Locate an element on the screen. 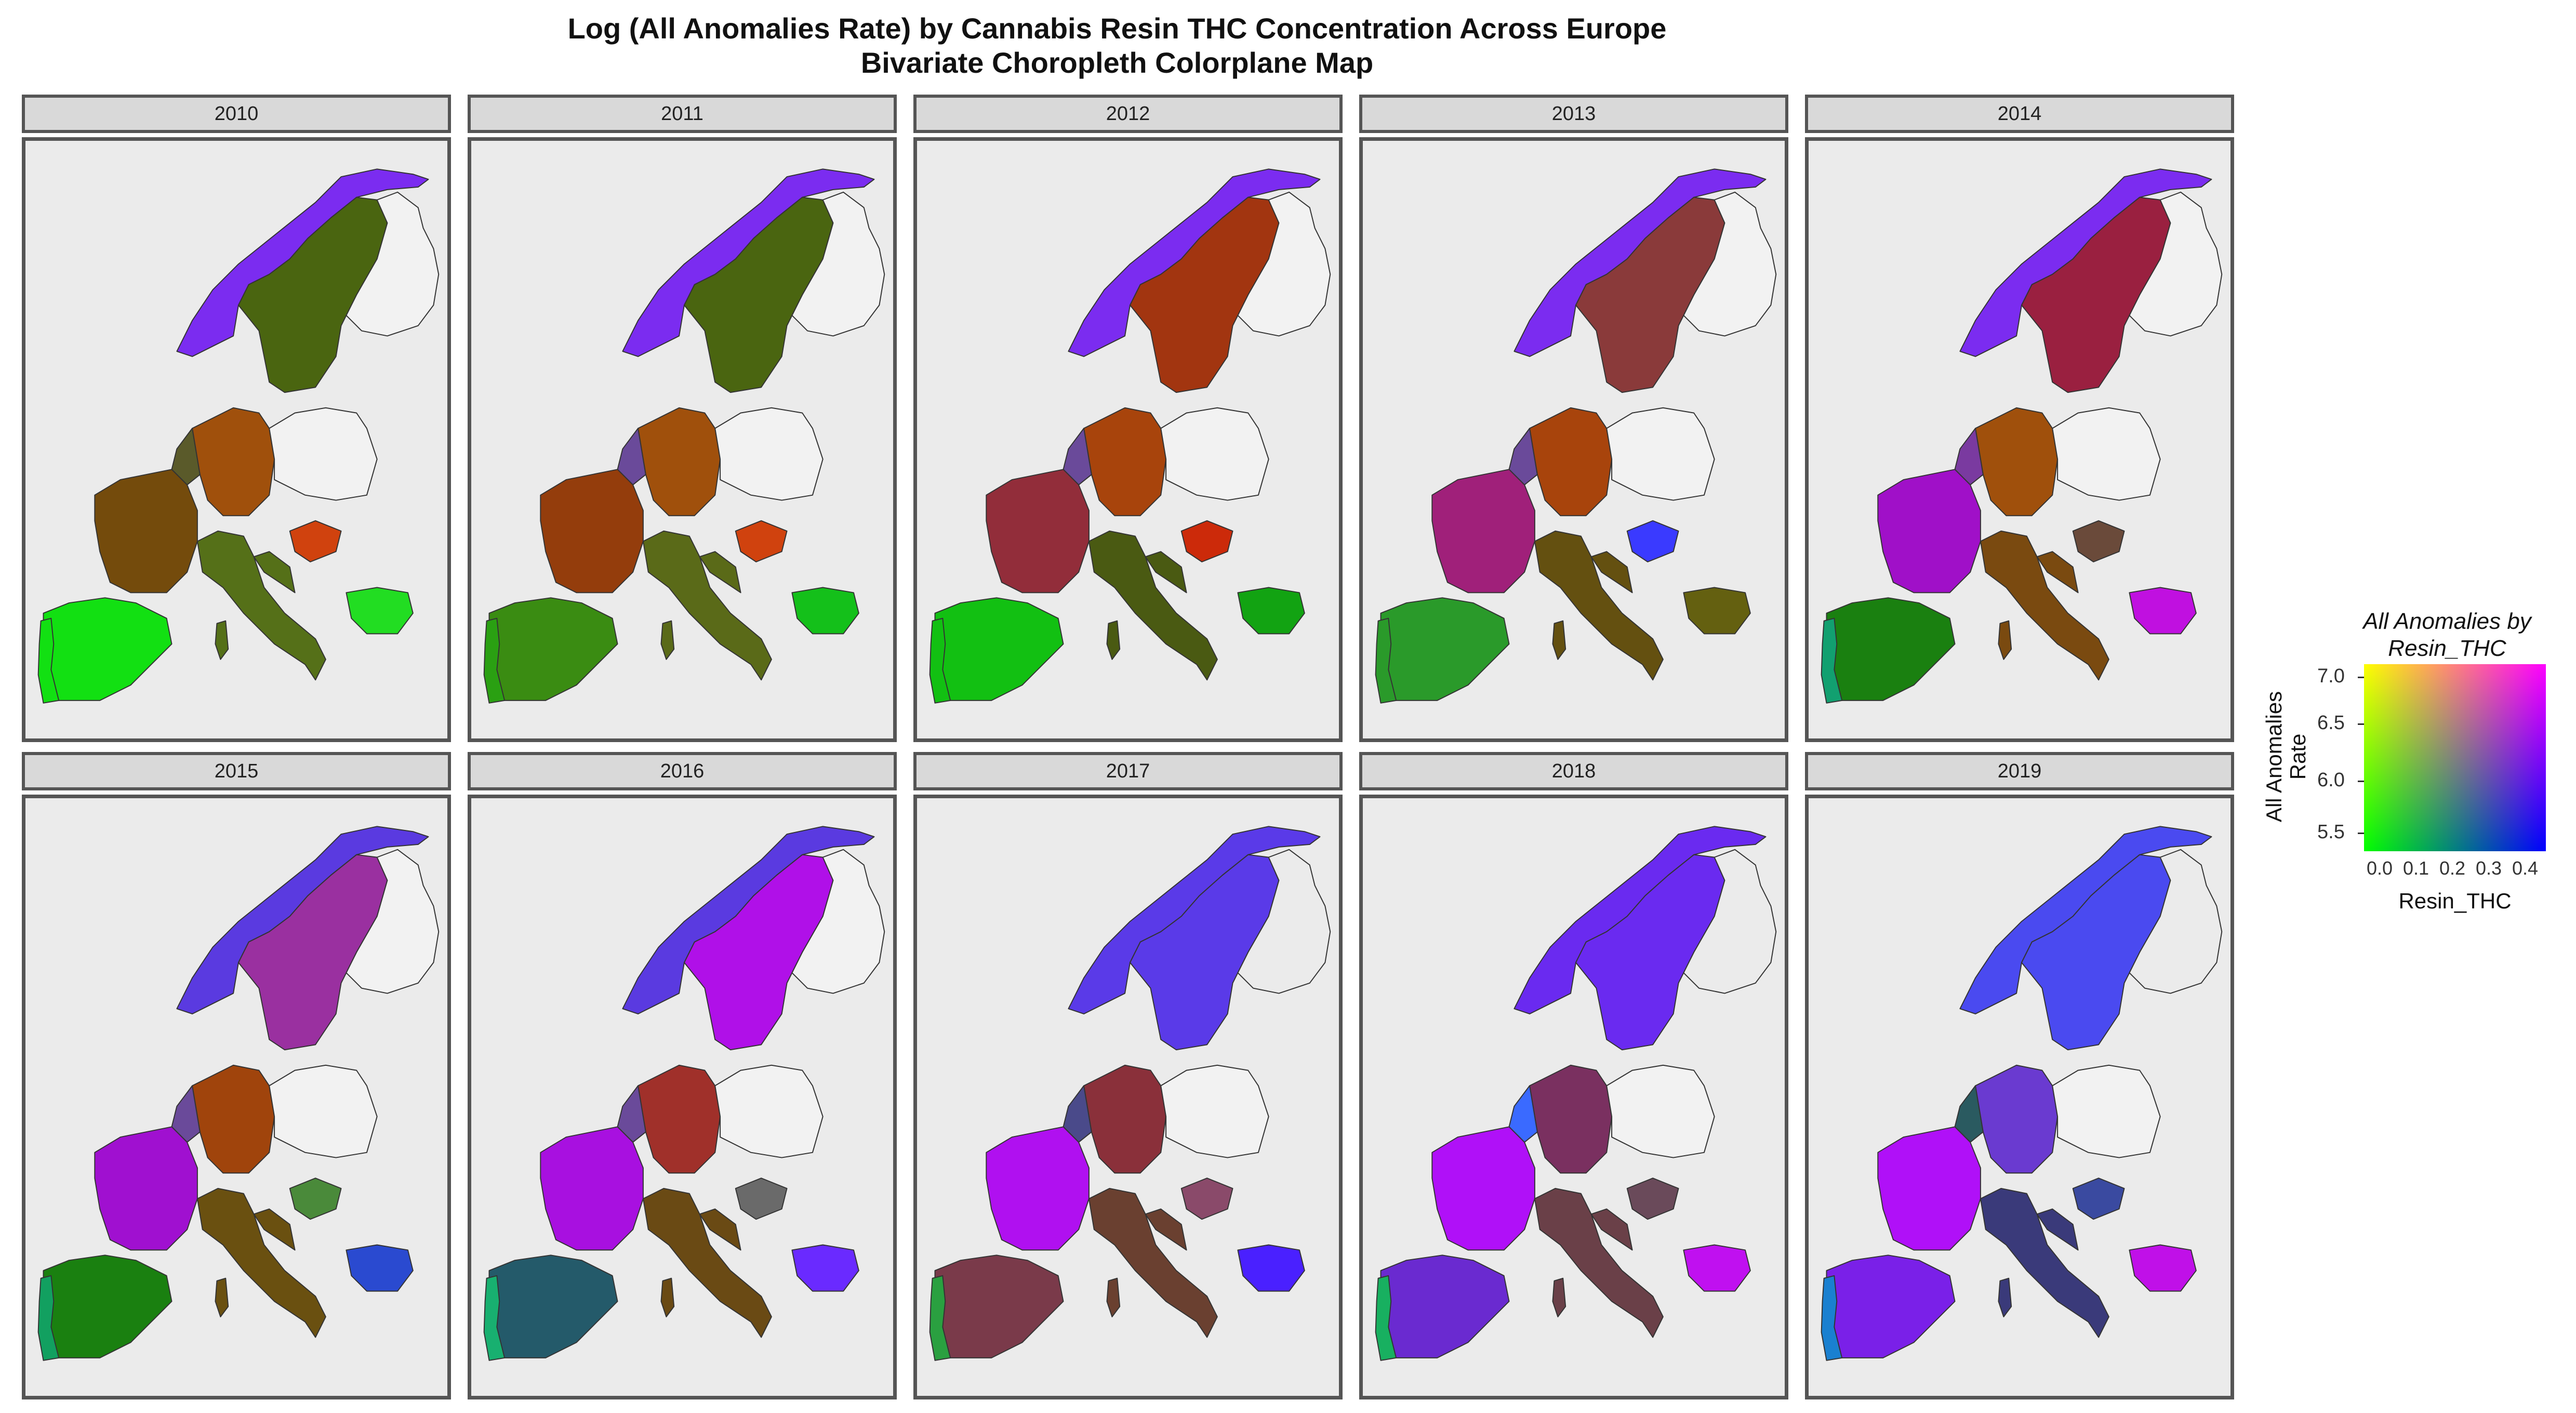 This screenshot has width=2576, height=1413. legend-y-tick: 5.5 is located at coordinates (2331, 832).